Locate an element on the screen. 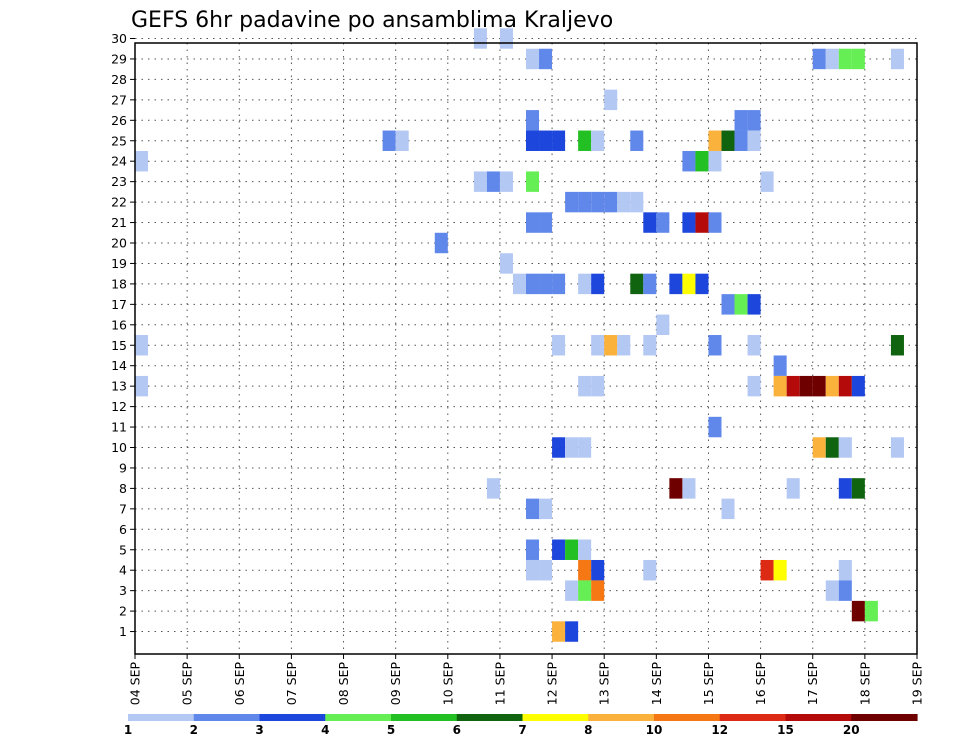 The image size is (960, 742). chart-title: GEFS 6hr padavine po ansamblima Kraljevo is located at coordinates (372, 20).